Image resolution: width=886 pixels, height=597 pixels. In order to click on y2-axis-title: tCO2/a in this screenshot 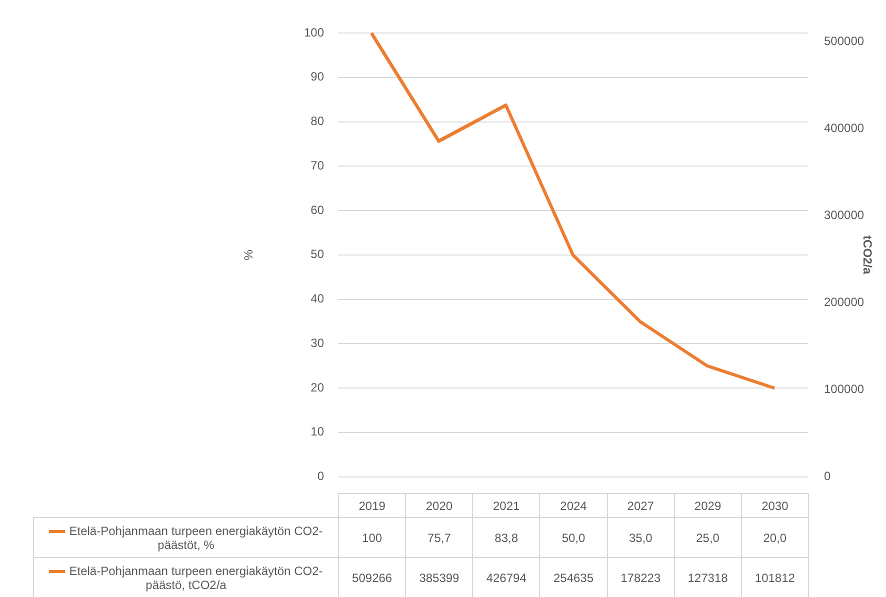, I will do `click(867, 255)`.